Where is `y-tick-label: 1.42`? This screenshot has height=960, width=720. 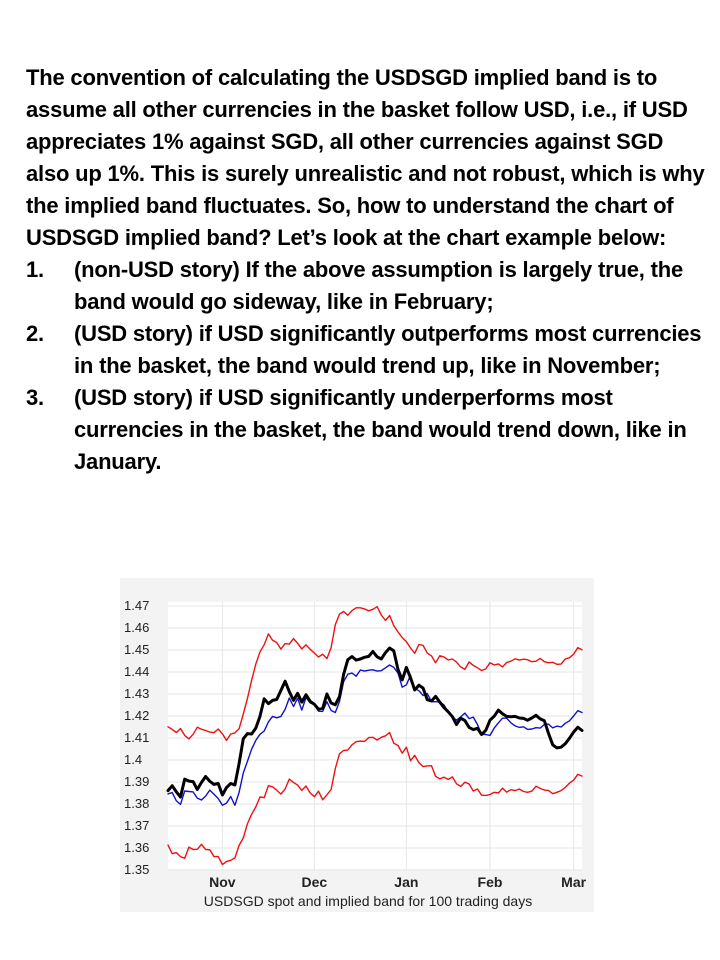
y-tick-label: 1.42 is located at coordinates (136, 715).